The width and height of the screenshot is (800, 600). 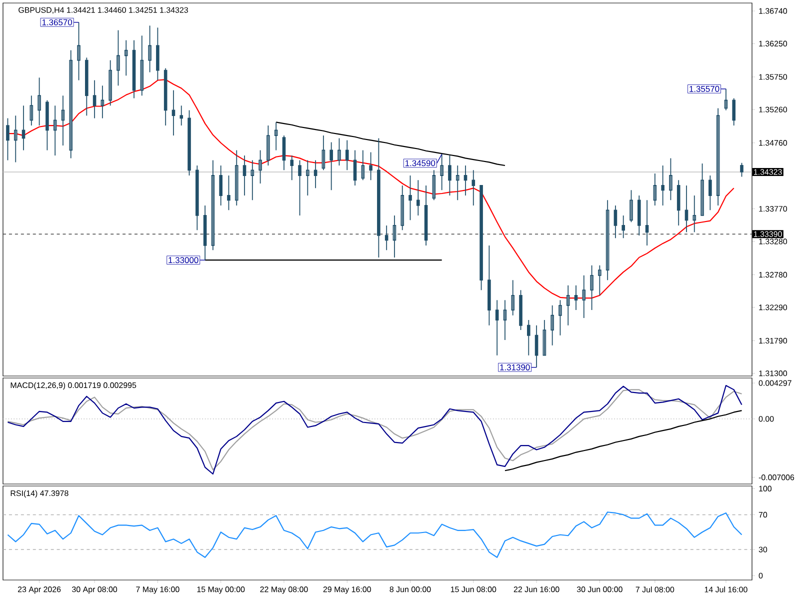 I want to click on annotation: 1.35570, so click(x=705, y=89).